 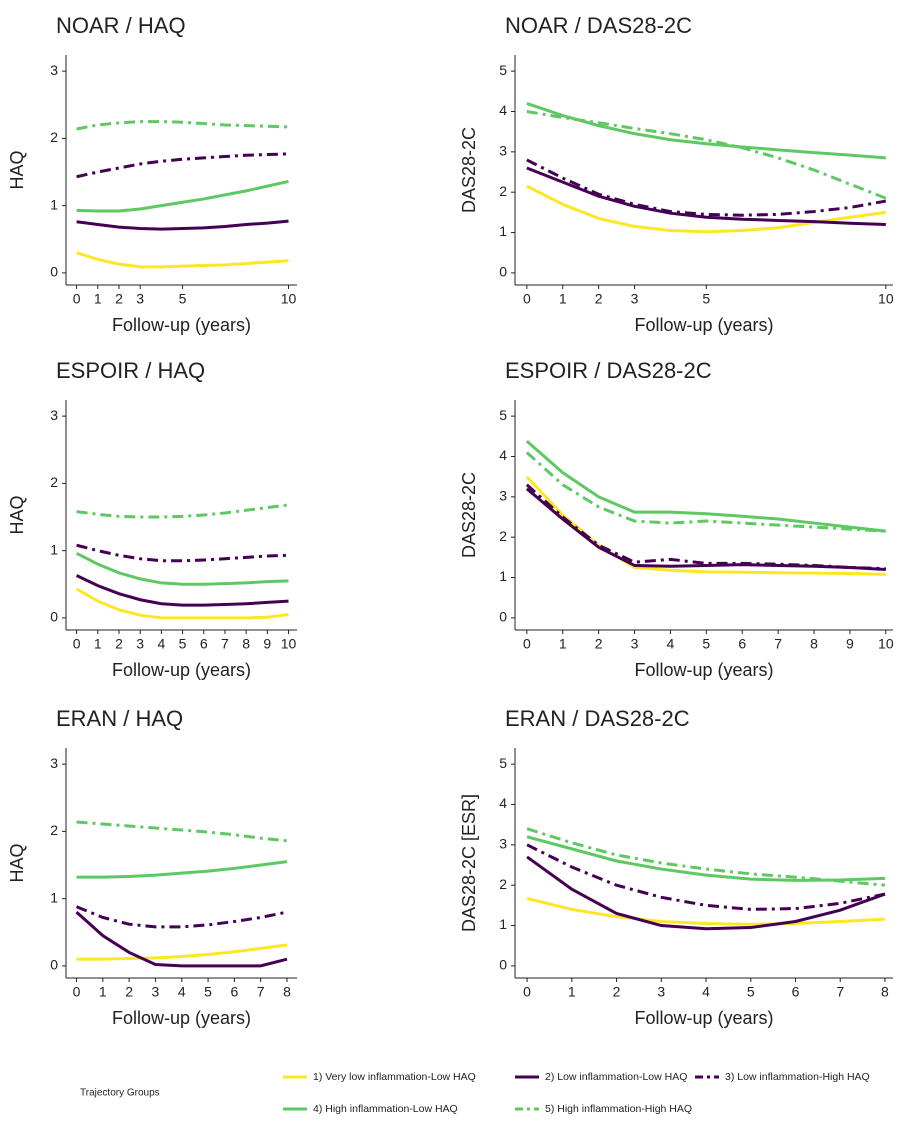 What do you see at coordinates (469, 863) in the screenshot?
I see `y-axis-title: DAS28-2C [ESR]` at bounding box center [469, 863].